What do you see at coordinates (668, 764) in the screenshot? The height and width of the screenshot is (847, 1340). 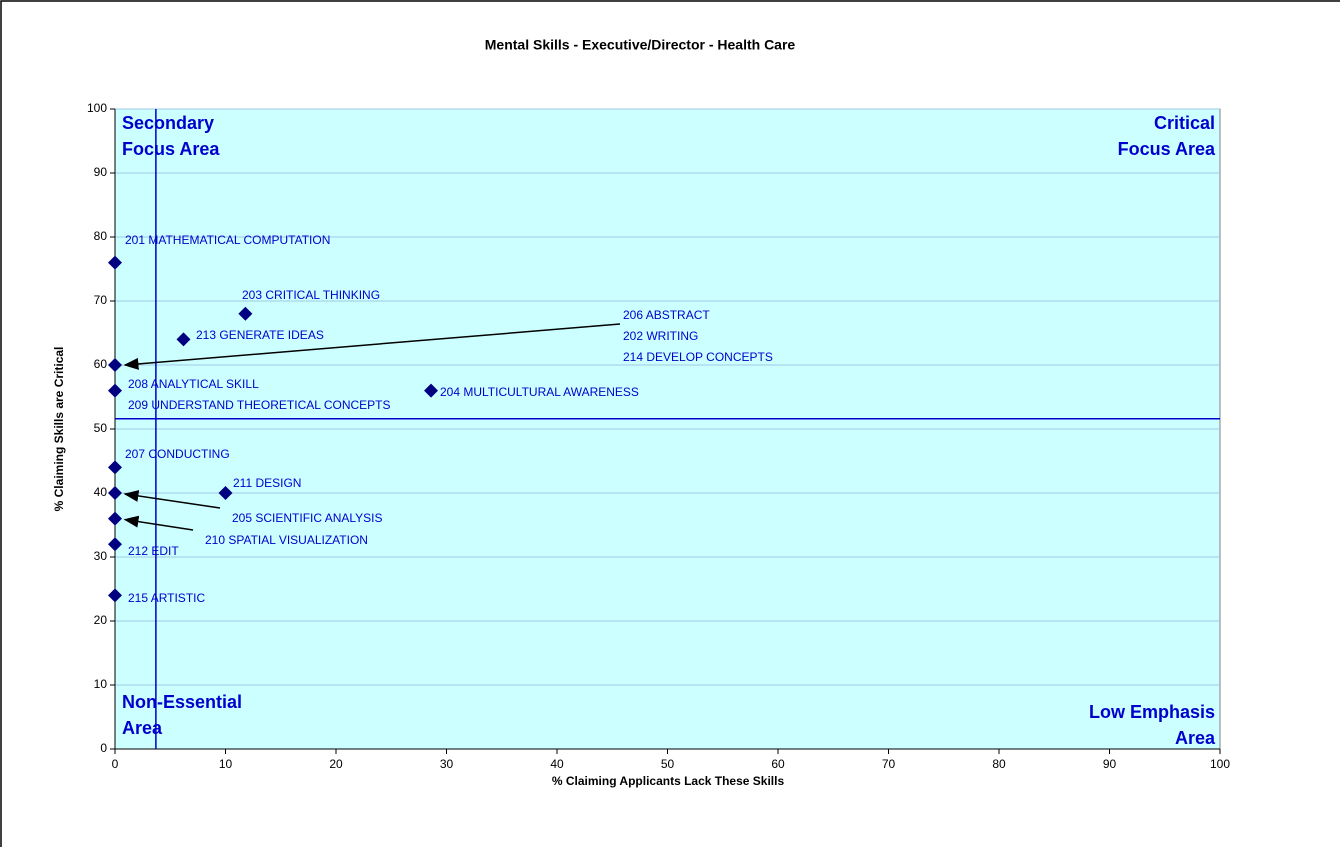 I see `x-tick-label: 50` at bounding box center [668, 764].